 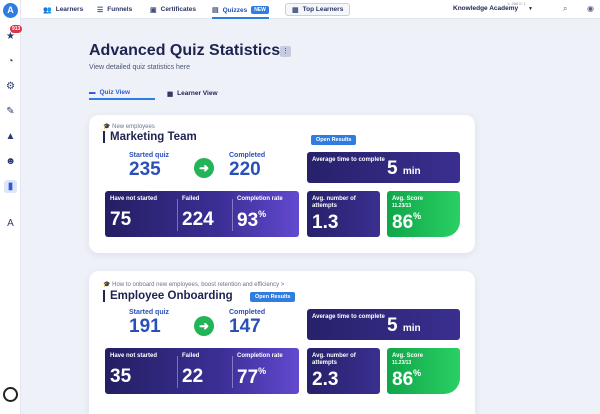 What do you see at coordinates (170, 94) in the screenshot?
I see `table-icon: ▦` at bounding box center [170, 94].